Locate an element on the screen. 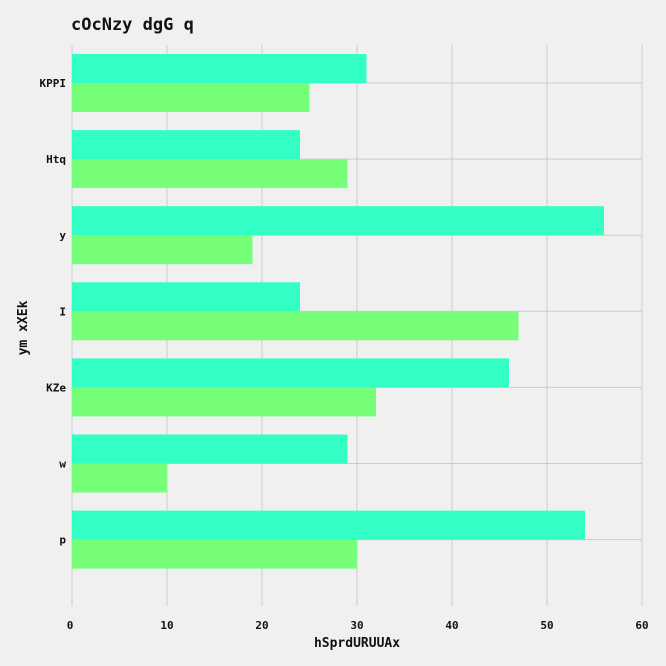 This screenshot has width=666, height=666. x-tick-label: 0 is located at coordinates (70, 625).